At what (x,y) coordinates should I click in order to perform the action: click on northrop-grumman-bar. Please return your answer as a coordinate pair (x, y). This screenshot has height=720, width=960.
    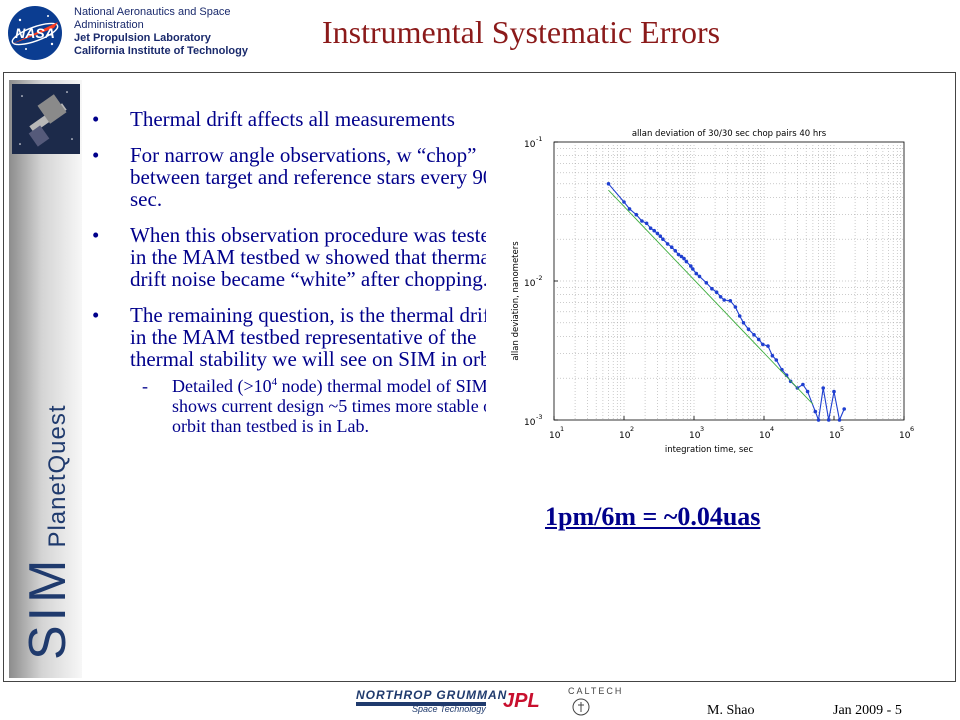
    Looking at the image, I should click on (421, 704).